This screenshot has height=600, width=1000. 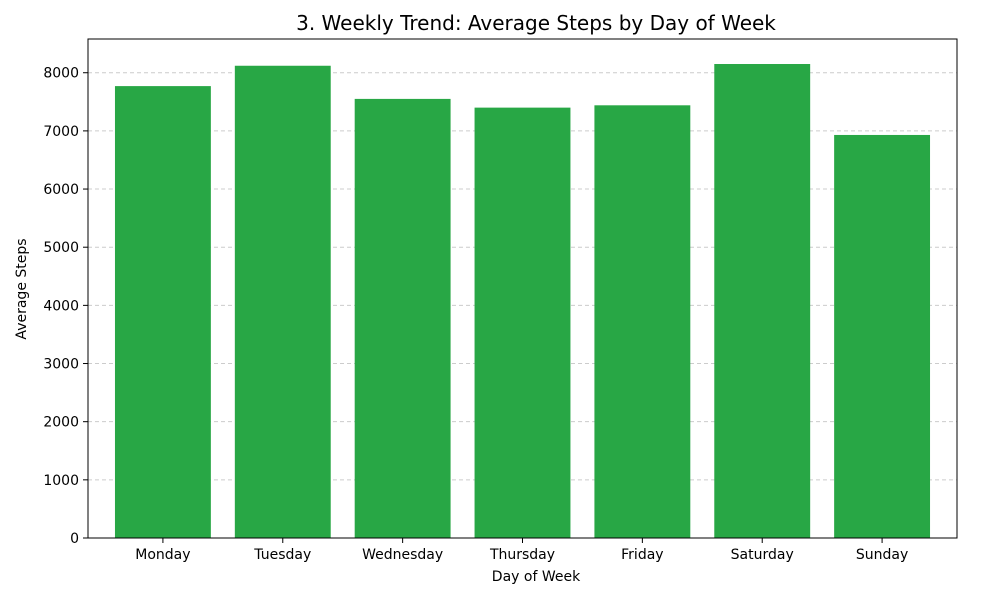 What do you see at coordinates (882, 555) in the screenshot?
I see `x-tick-label-sunday: Sunday` at bounding box center [882, 555].